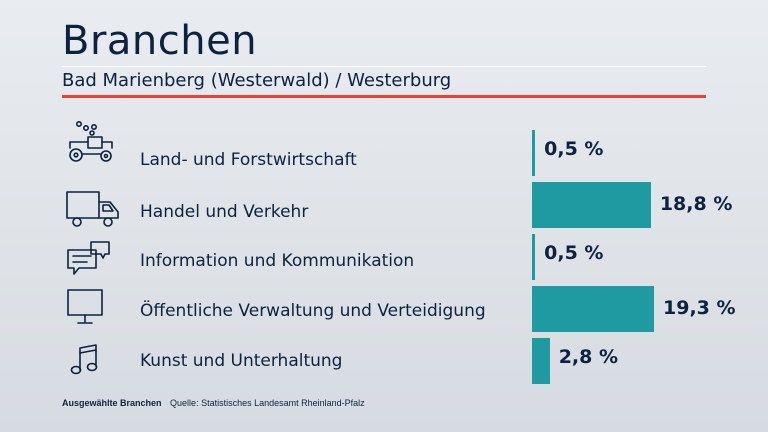 Image resolution: width=768 pixels, height=432 pixels. I want to click on category-label: Information und Kommunikation, so click(277, 261).